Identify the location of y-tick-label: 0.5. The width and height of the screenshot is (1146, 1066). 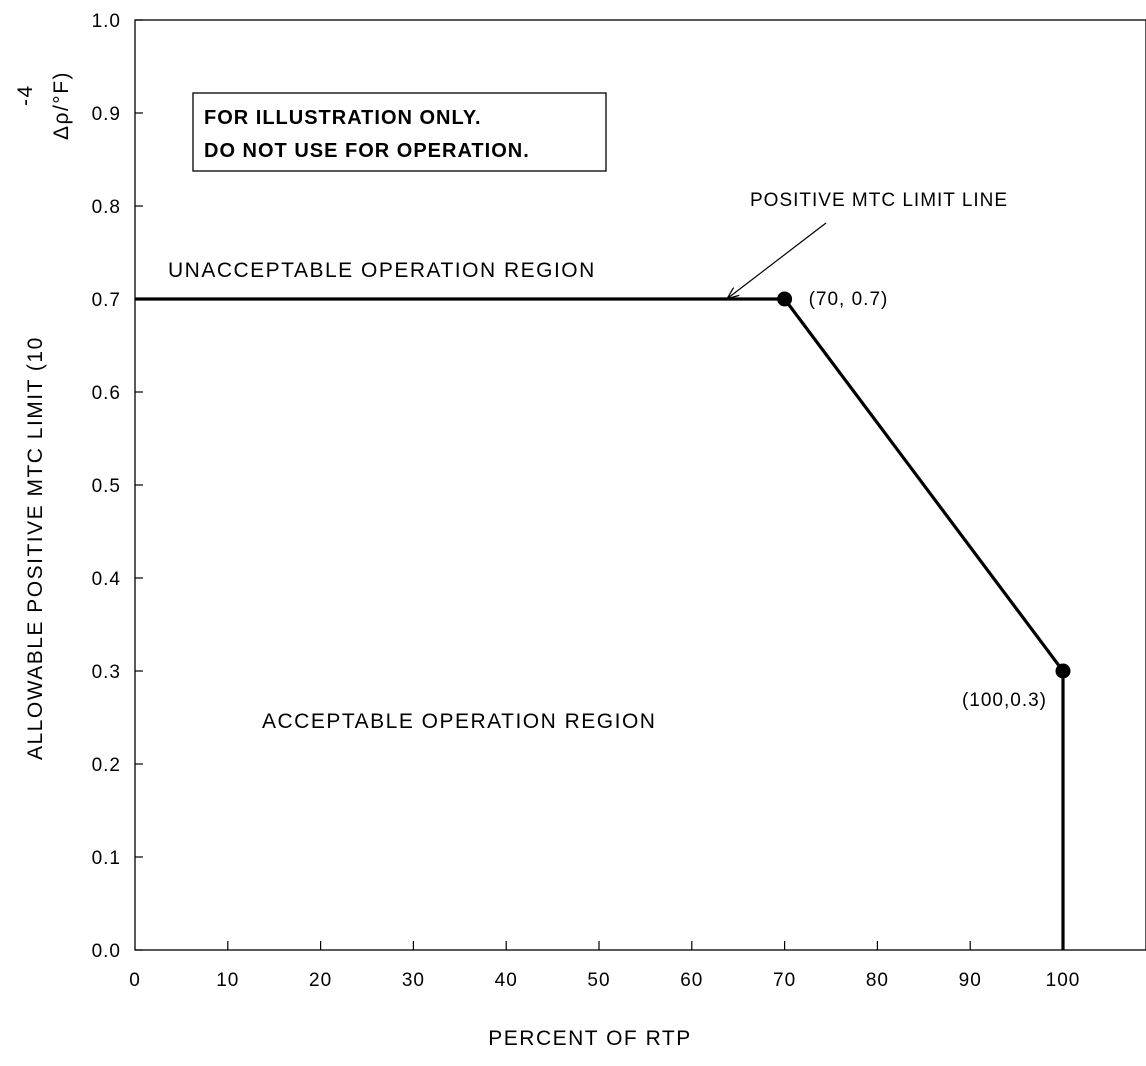
(106, 486).